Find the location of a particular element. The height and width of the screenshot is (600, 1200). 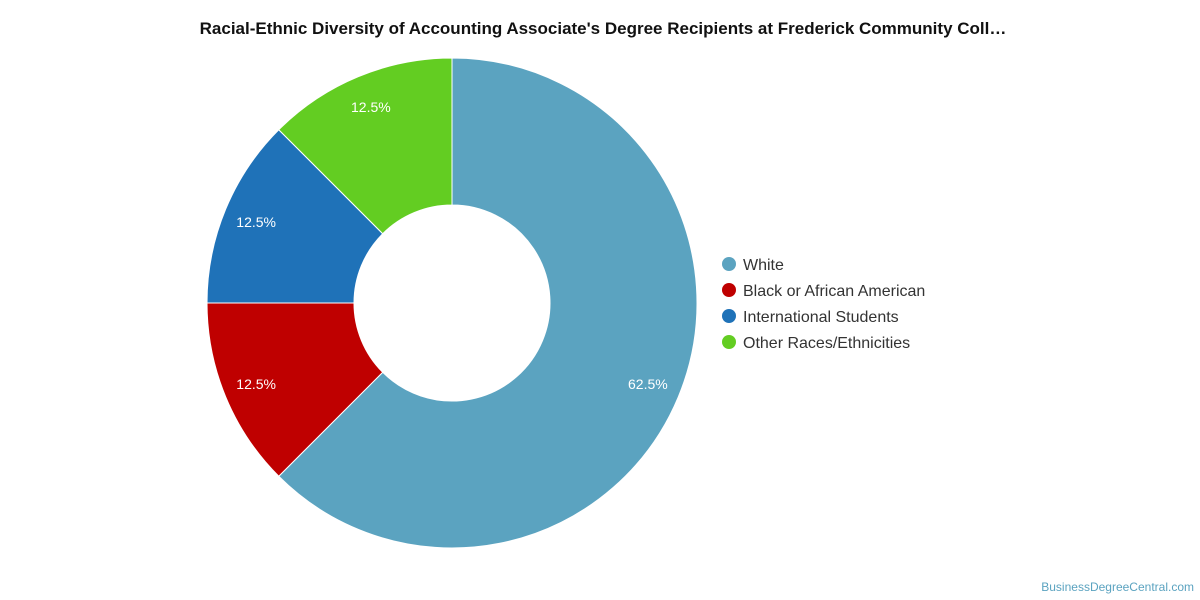

slice-label-other-races-ethnicities: 12.5% is located at coordinates (371, 107).